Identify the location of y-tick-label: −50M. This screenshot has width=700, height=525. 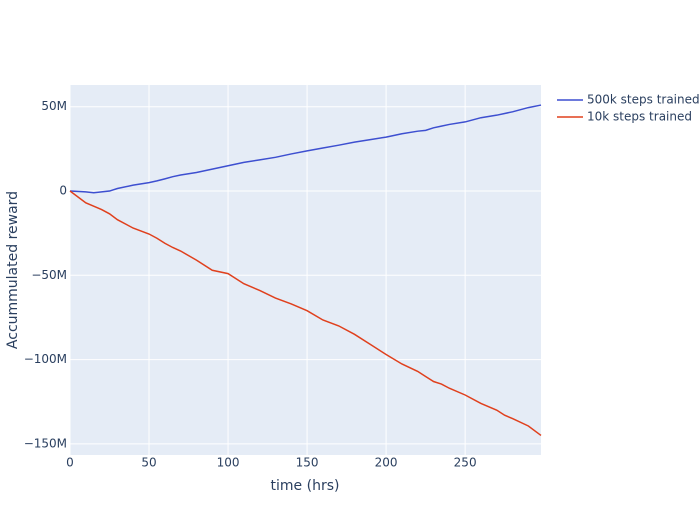
(49, 275).